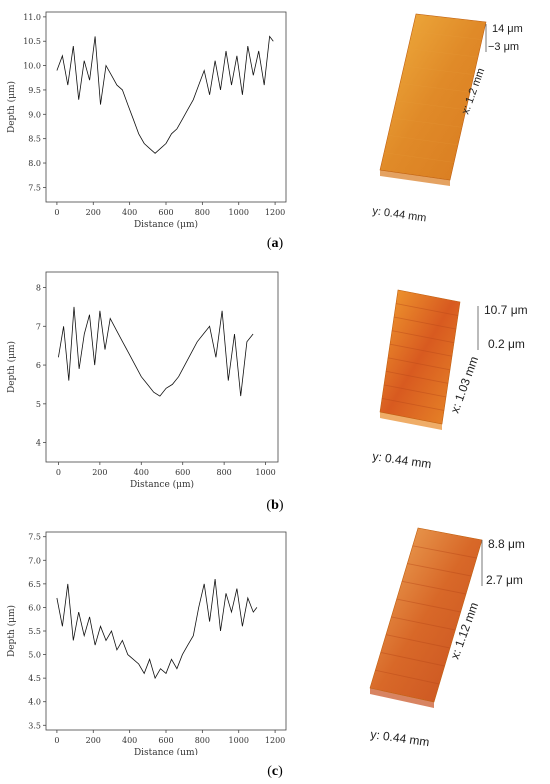 The height and width of the screenshot is (784, 550). What do you see at coordinates (32, 17) in the screenshot?
I see `y-tick-label: 11.0` at bounding box center [32, 17].